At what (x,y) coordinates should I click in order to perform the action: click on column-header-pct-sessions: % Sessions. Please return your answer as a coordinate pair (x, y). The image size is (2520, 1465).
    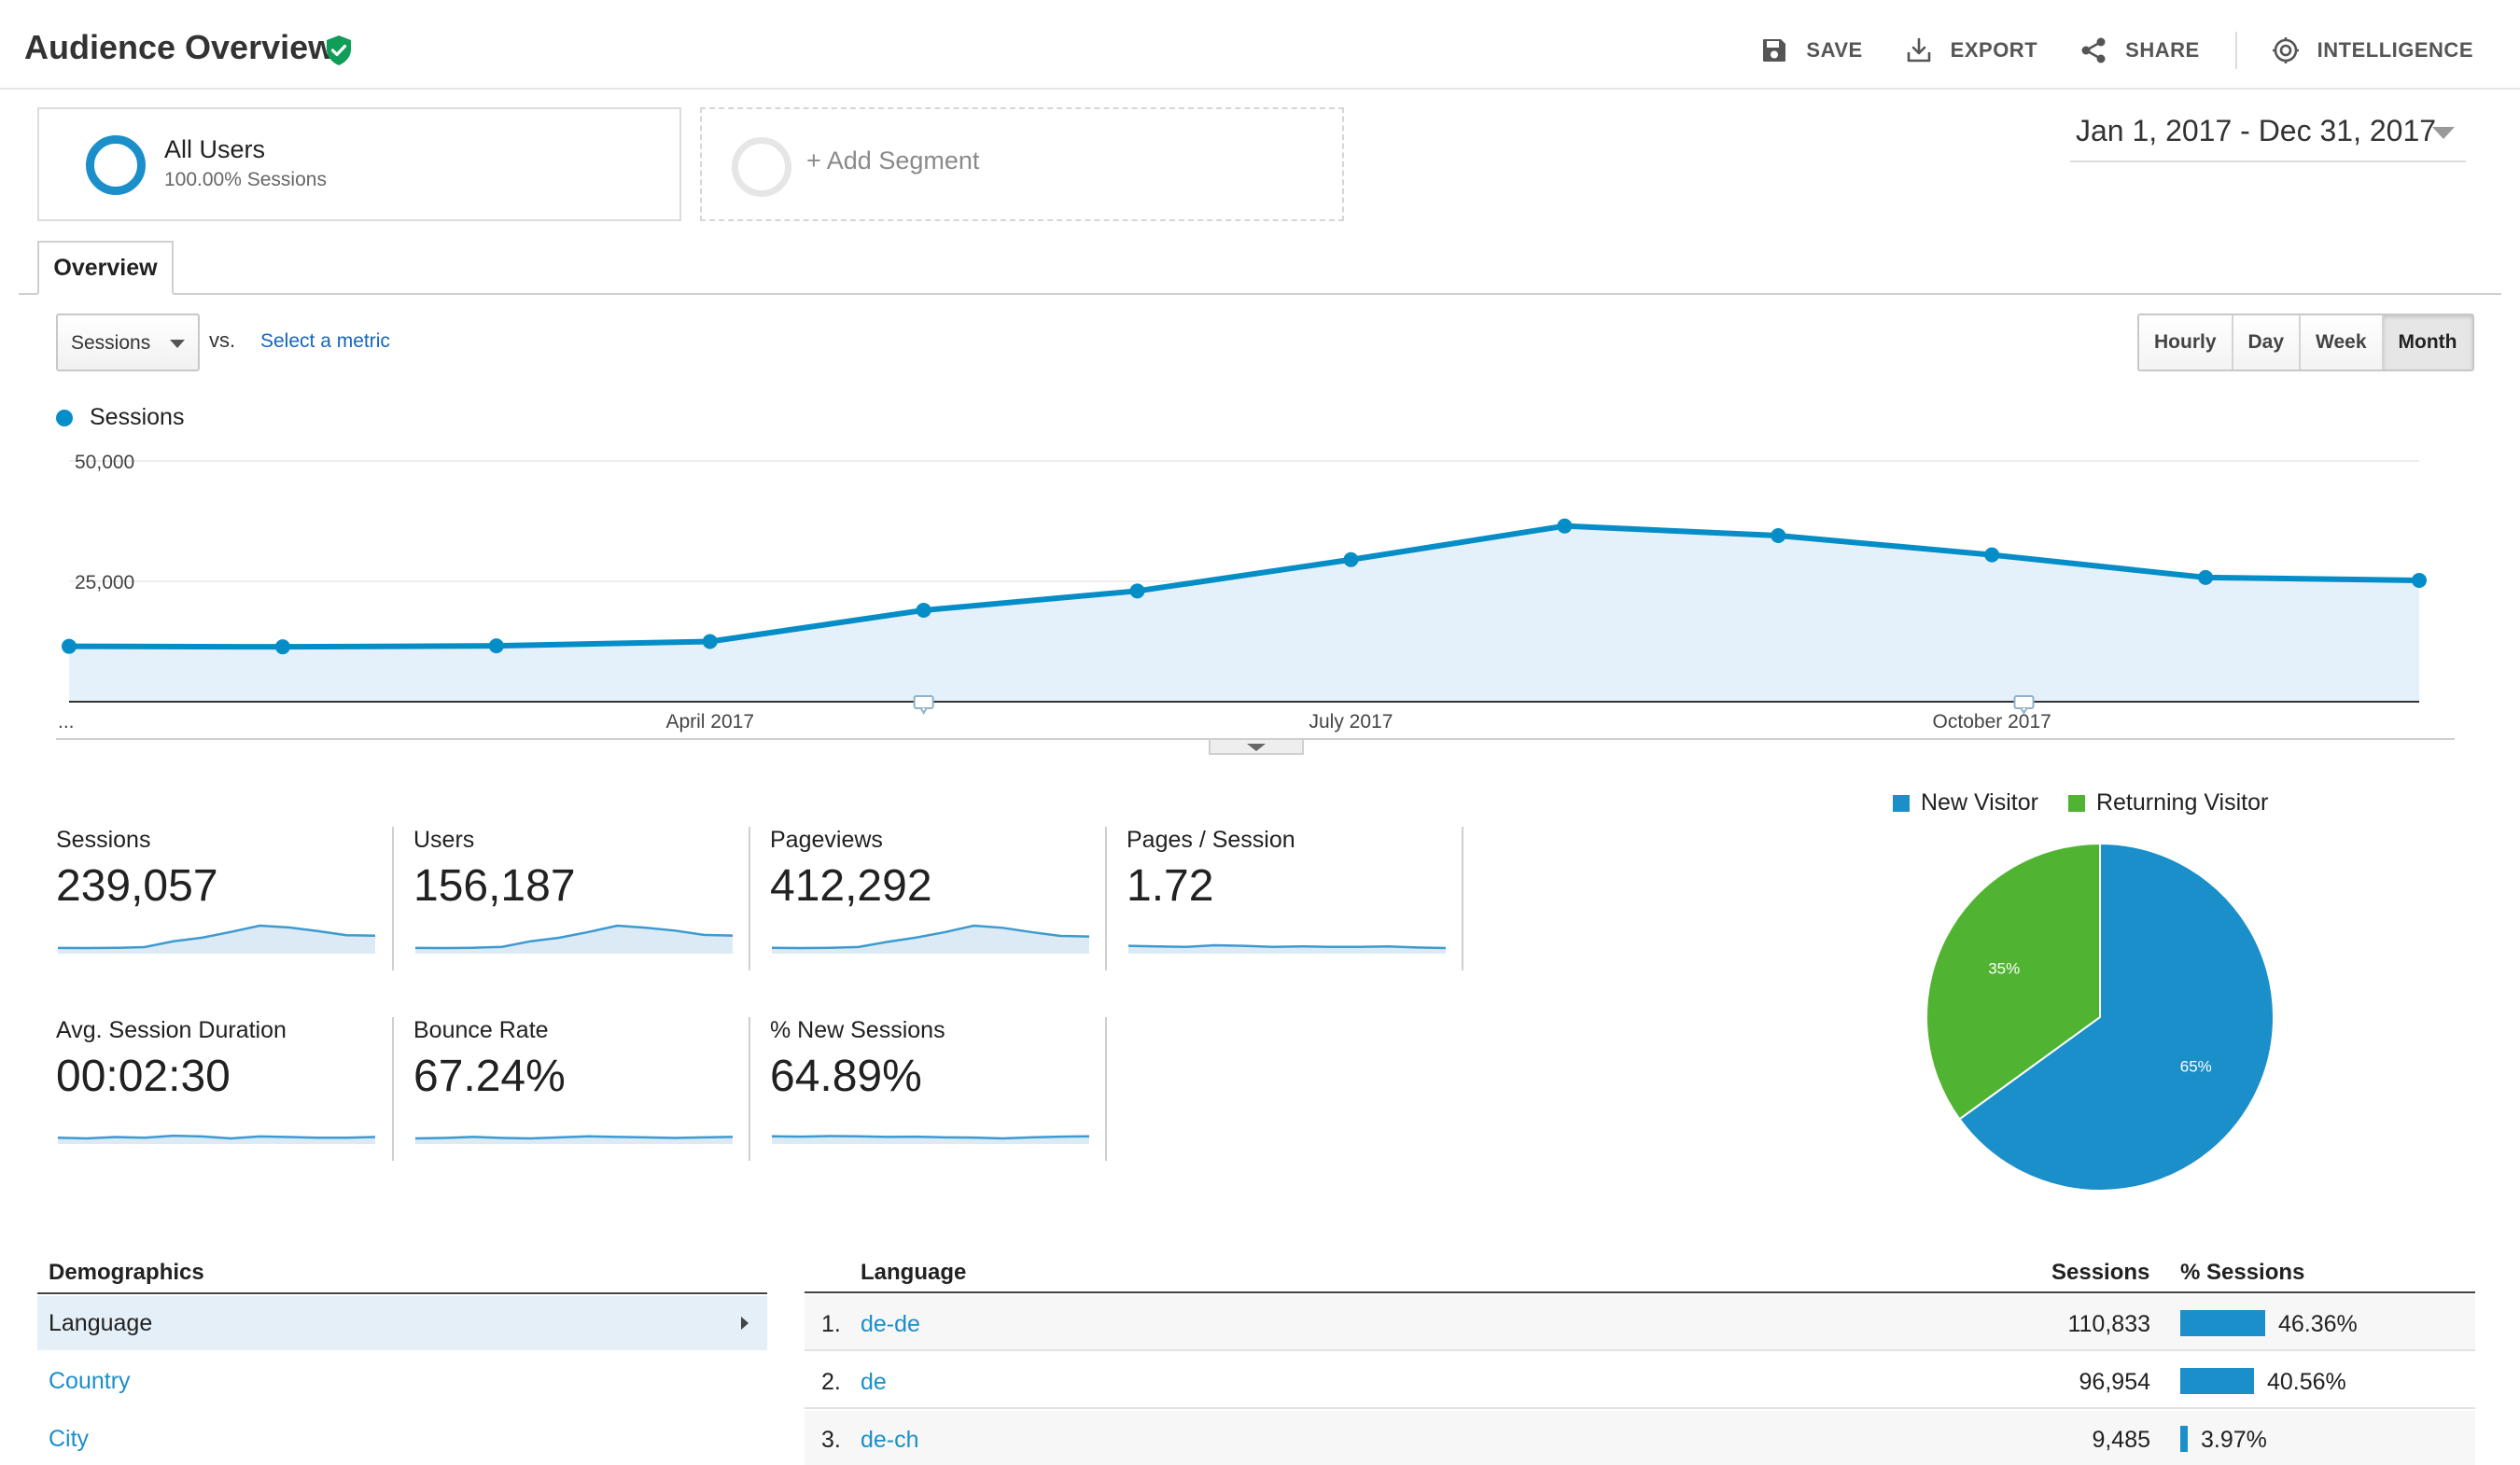
    Looking at the image, I should click on (2242, 1272).